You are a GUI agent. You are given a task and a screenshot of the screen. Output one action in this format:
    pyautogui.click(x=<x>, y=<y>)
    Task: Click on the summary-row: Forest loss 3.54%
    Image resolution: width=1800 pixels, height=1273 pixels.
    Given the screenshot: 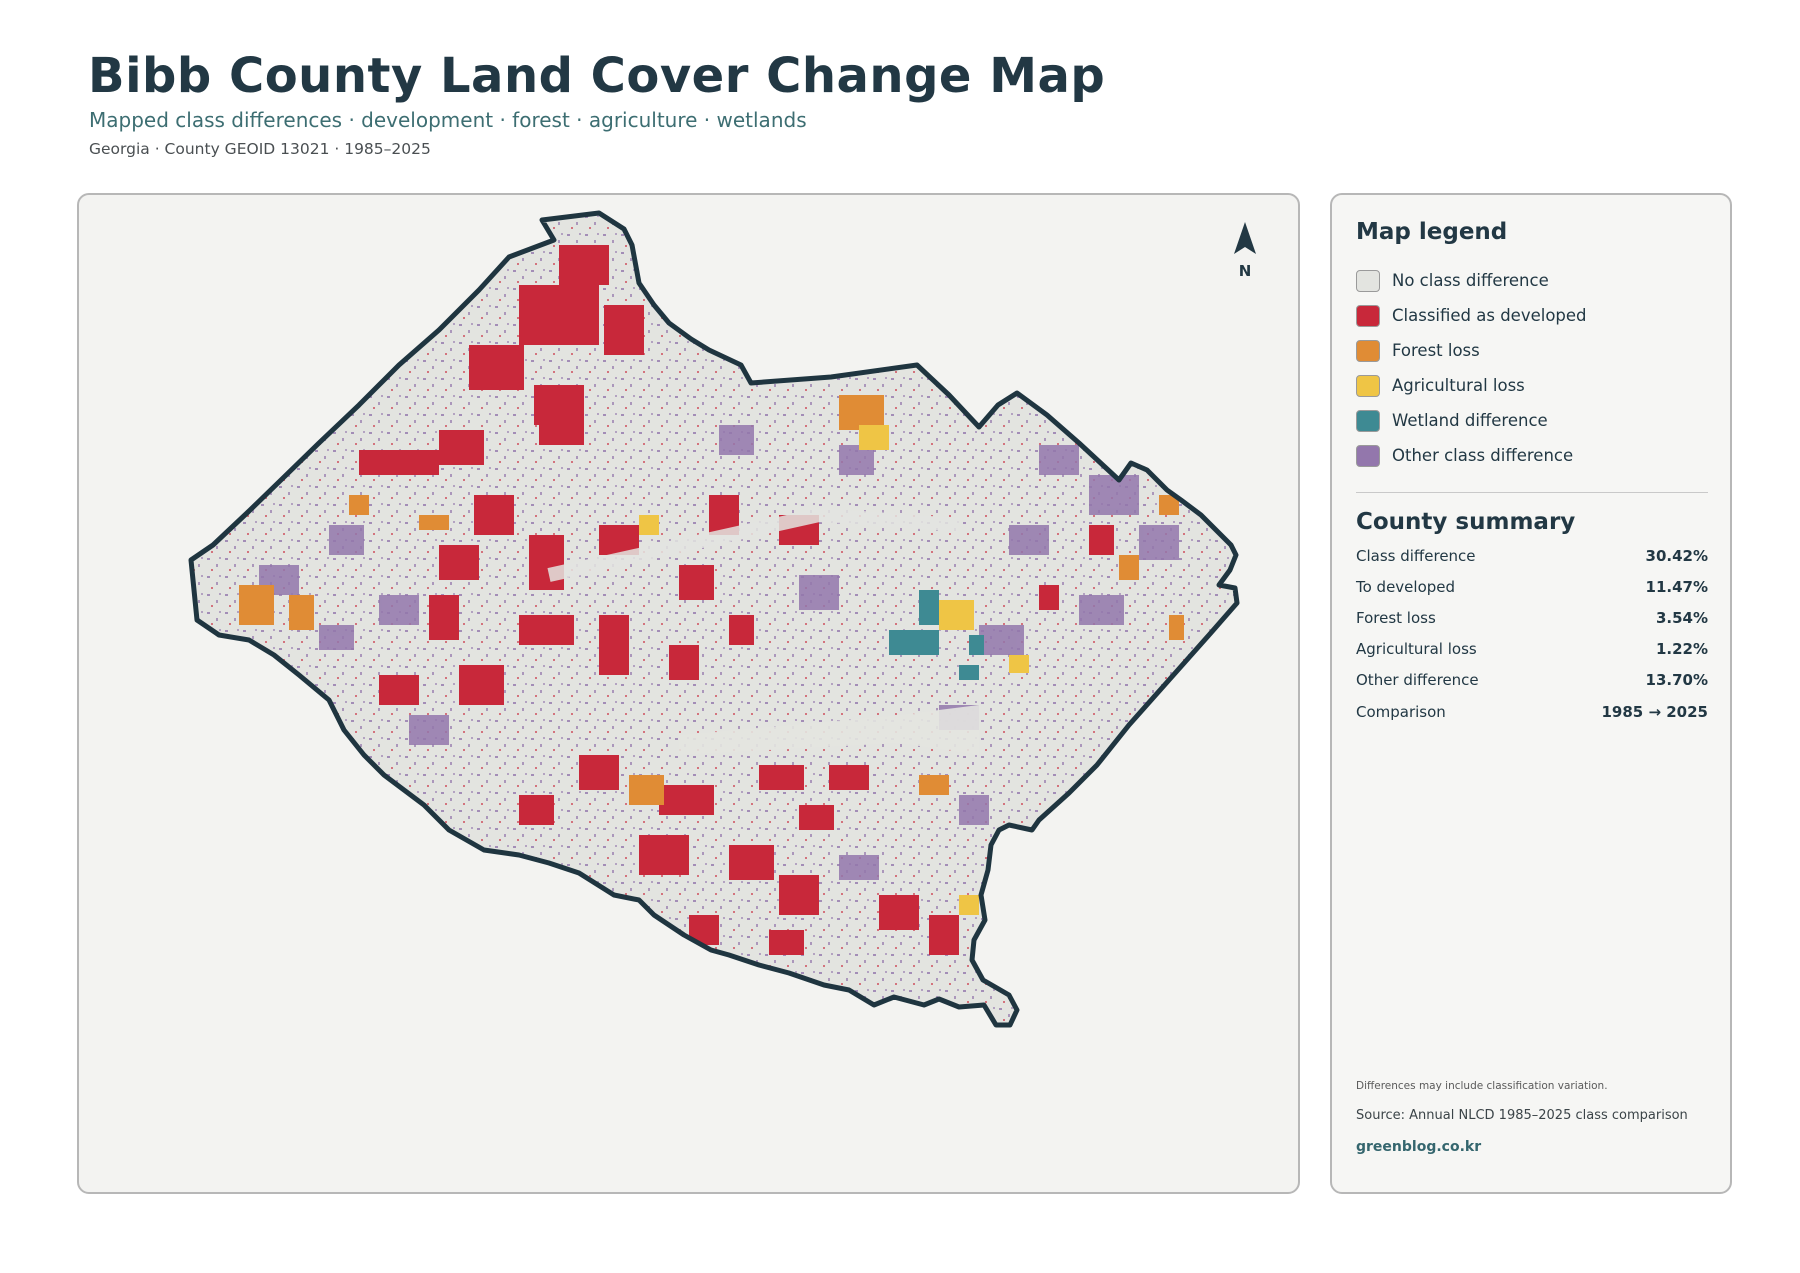 What is the action you would take?
    pyautogui.click(x=1532, y=617)
    